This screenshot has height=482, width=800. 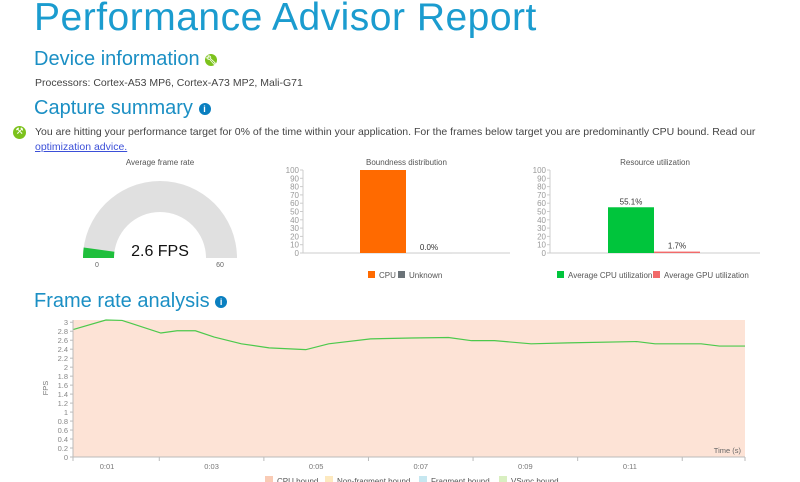 What do you see at coordinates (63, 340) in the screenshot?
I see `y-tick-label: 2.6` at bounding box center [63, 340].